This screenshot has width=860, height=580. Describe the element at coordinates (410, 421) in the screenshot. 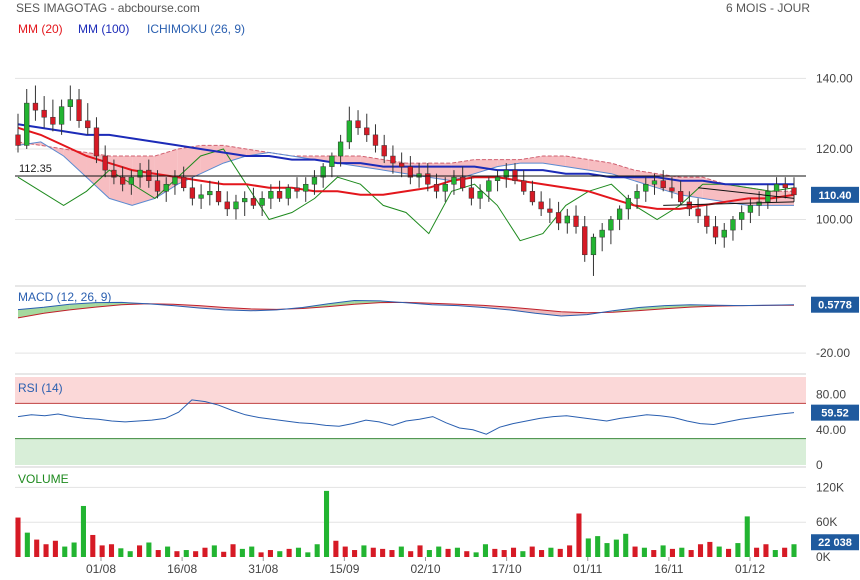

I see `rsi-zones` at that location.